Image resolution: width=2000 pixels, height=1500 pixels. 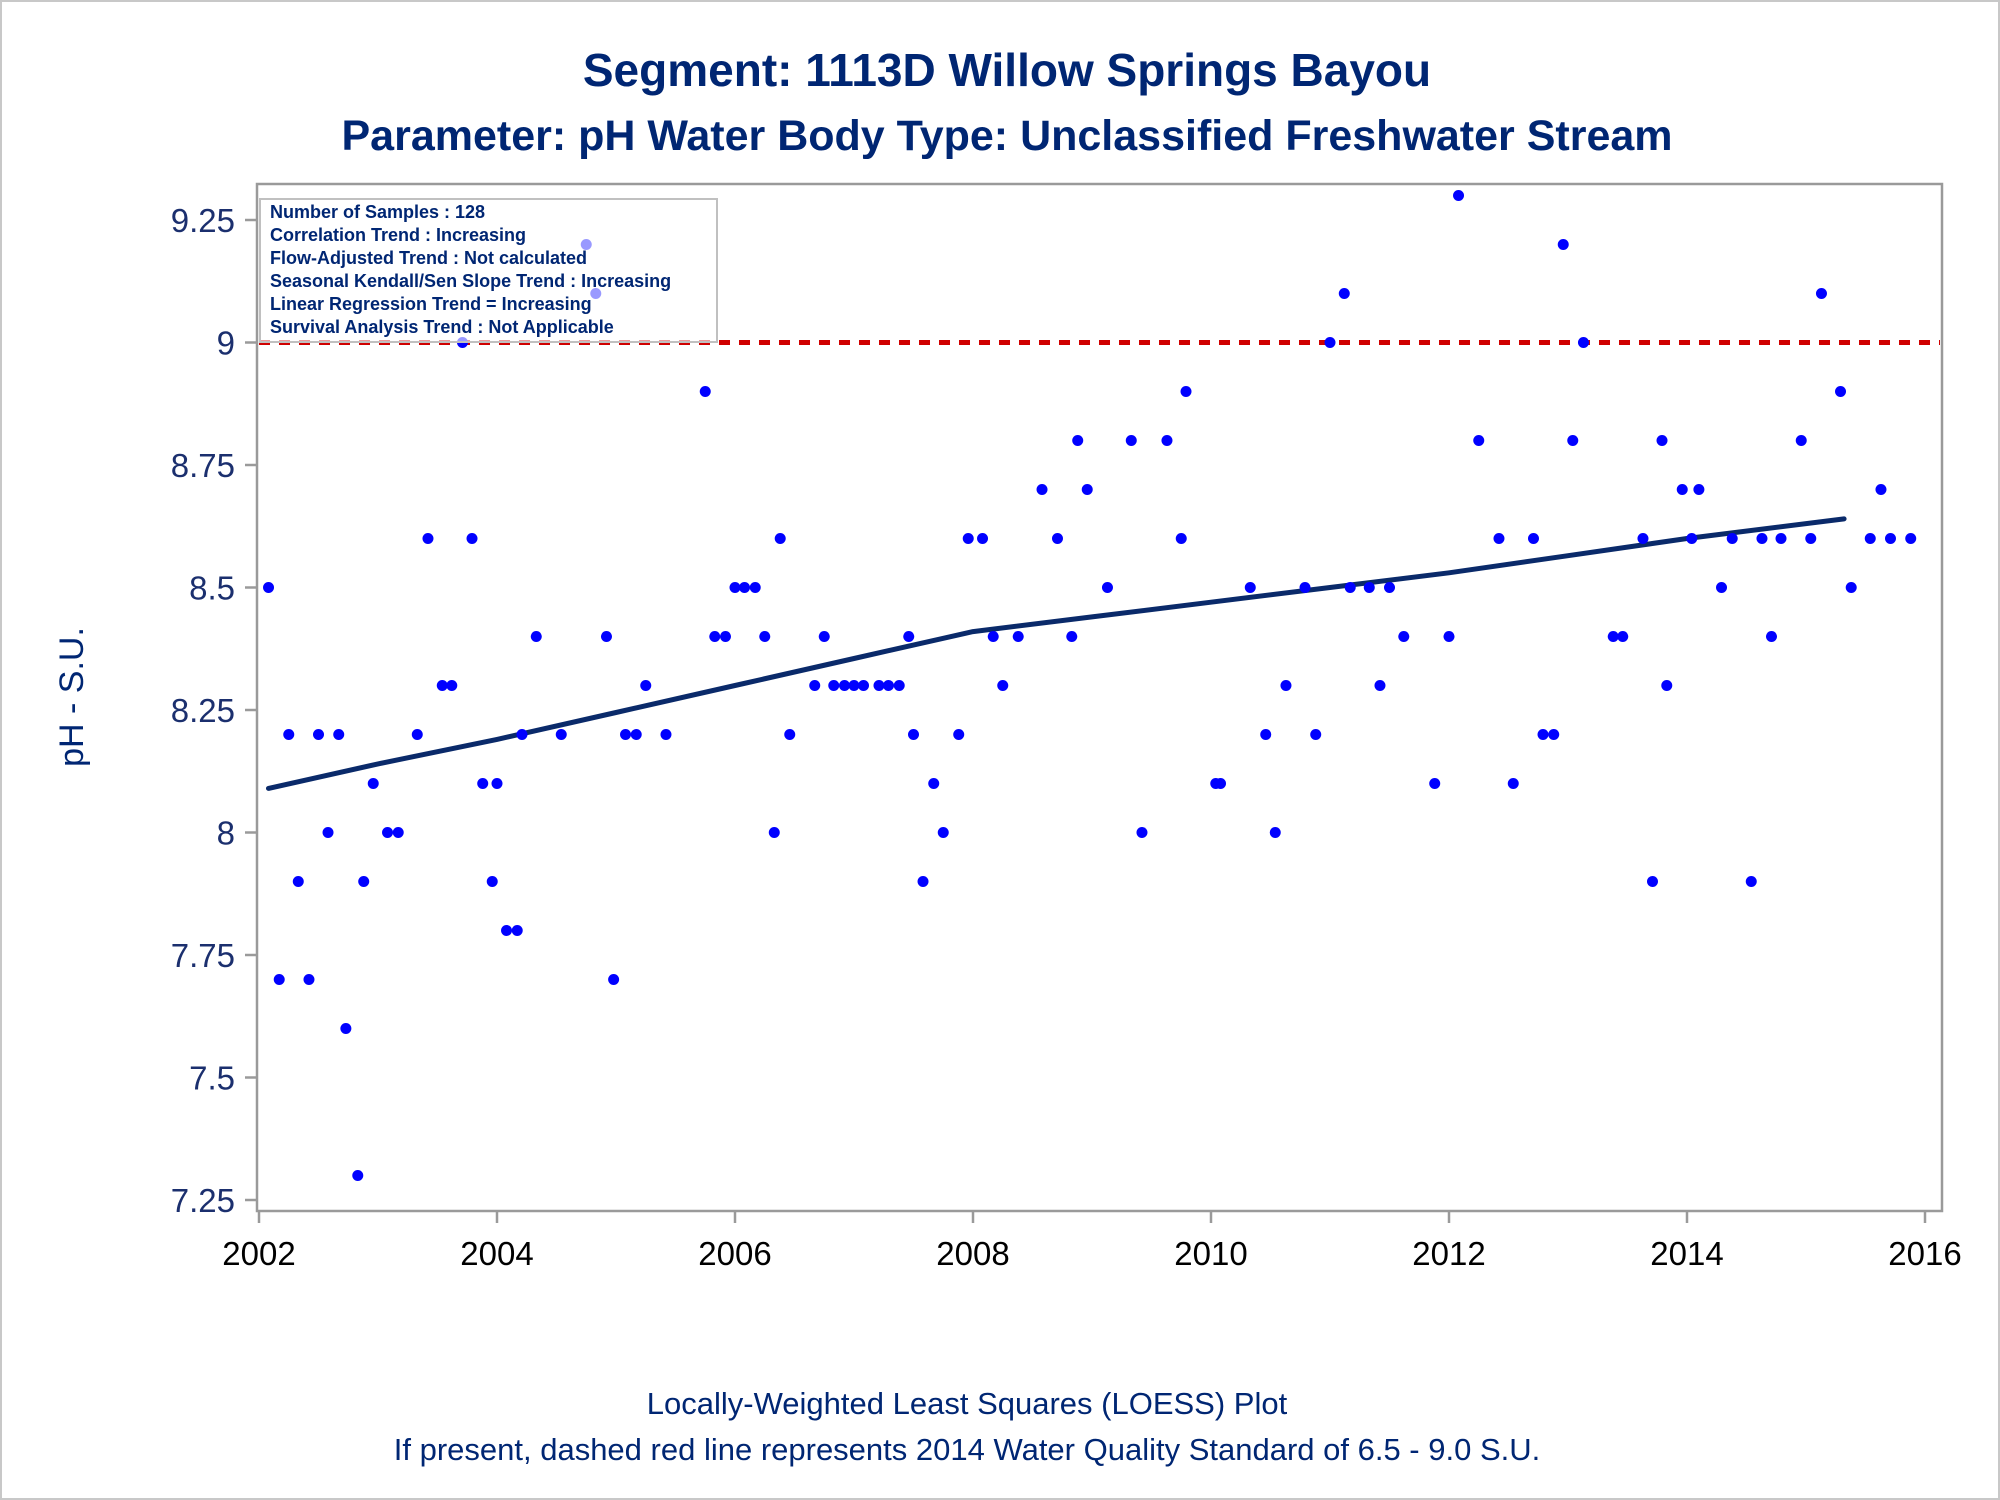 I want to click on x-tick-label: 2012, so click(x=1448, y=1253).